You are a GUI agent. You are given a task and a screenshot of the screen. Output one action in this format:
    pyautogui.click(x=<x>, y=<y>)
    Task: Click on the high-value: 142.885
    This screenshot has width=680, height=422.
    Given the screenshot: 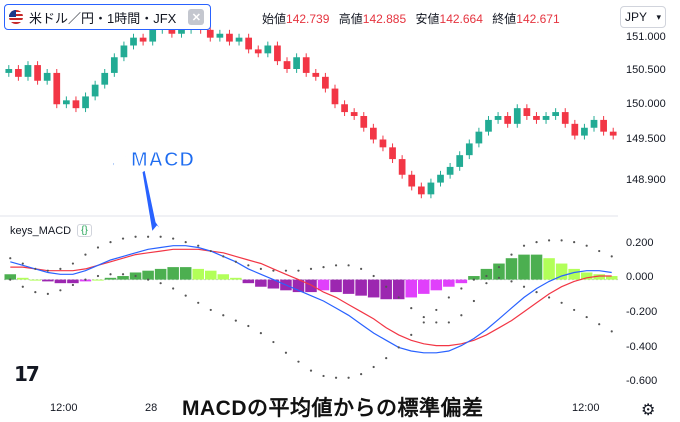 What is the action you would take?
    pyautogui.click(x=384, y=19)
    